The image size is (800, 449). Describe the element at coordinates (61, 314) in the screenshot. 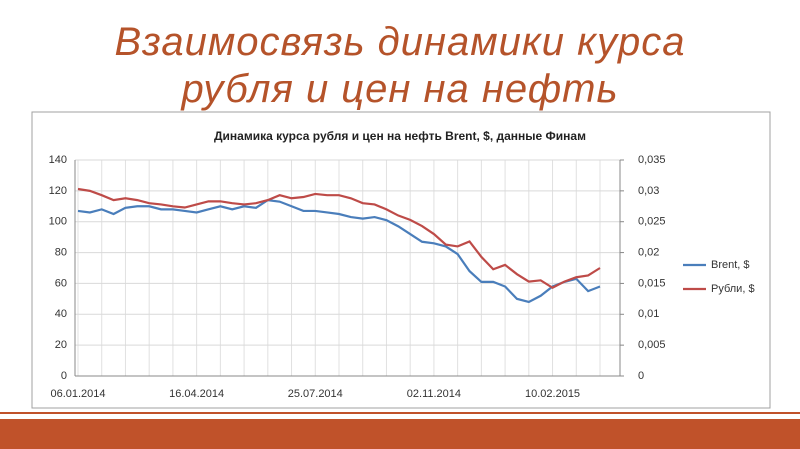

I see `y-tick-label: 40` at that location.